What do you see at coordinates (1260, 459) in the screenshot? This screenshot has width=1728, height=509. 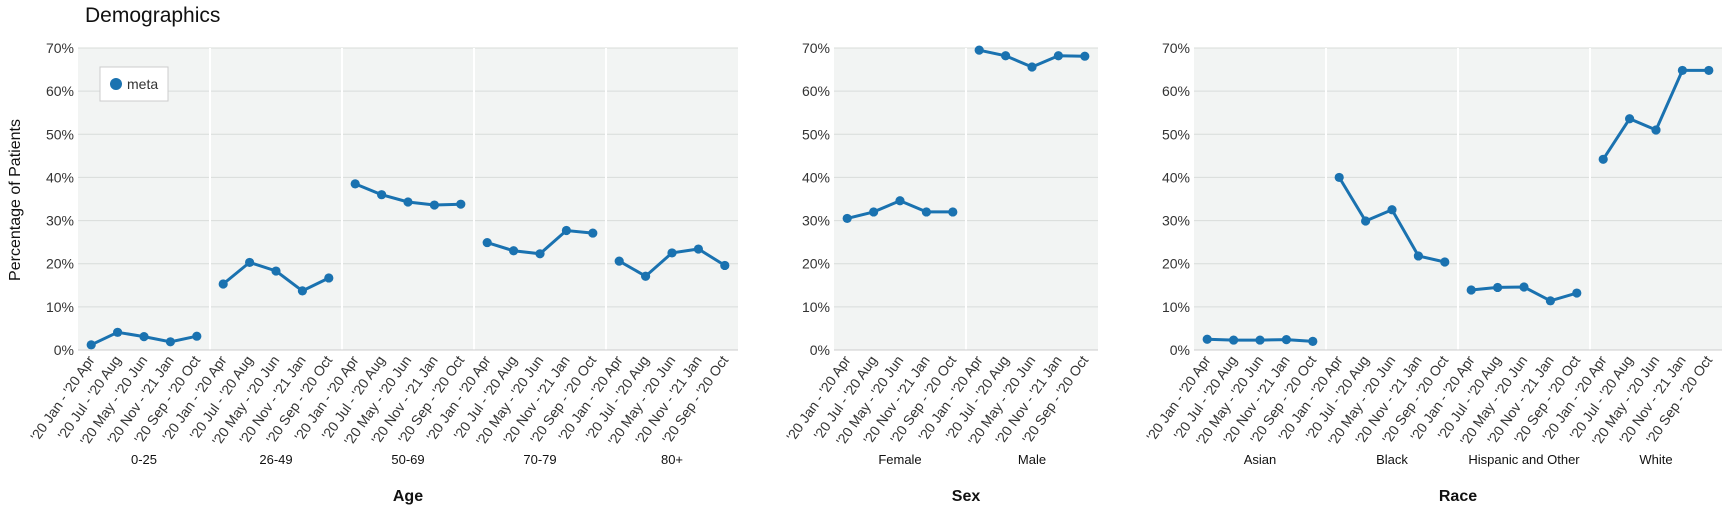 I see `group-label: Asian` at bounding box center [1260, 459].